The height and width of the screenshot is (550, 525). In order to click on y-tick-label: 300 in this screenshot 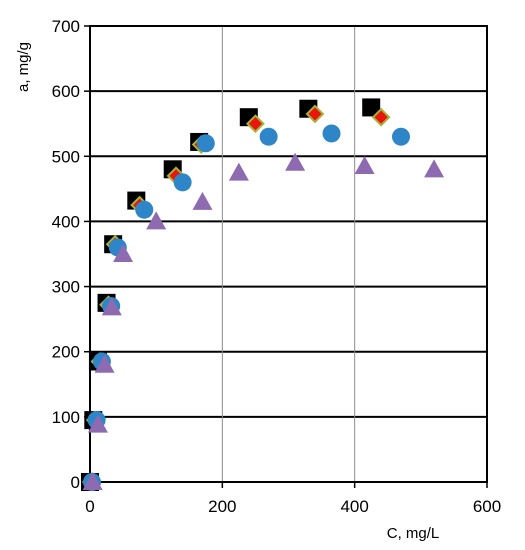, I will do `click(66, 287)`.